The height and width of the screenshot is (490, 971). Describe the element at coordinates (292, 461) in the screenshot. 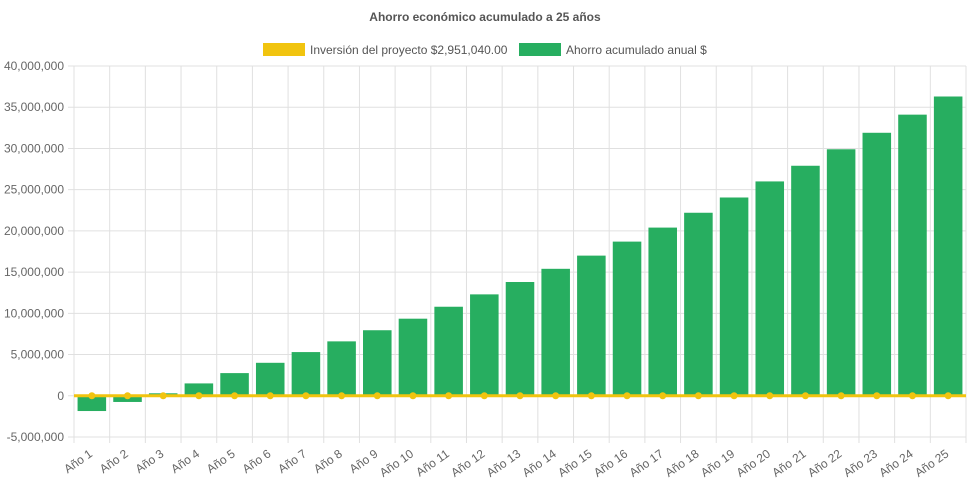

I see `x-tick-label: Año 7` at that location.